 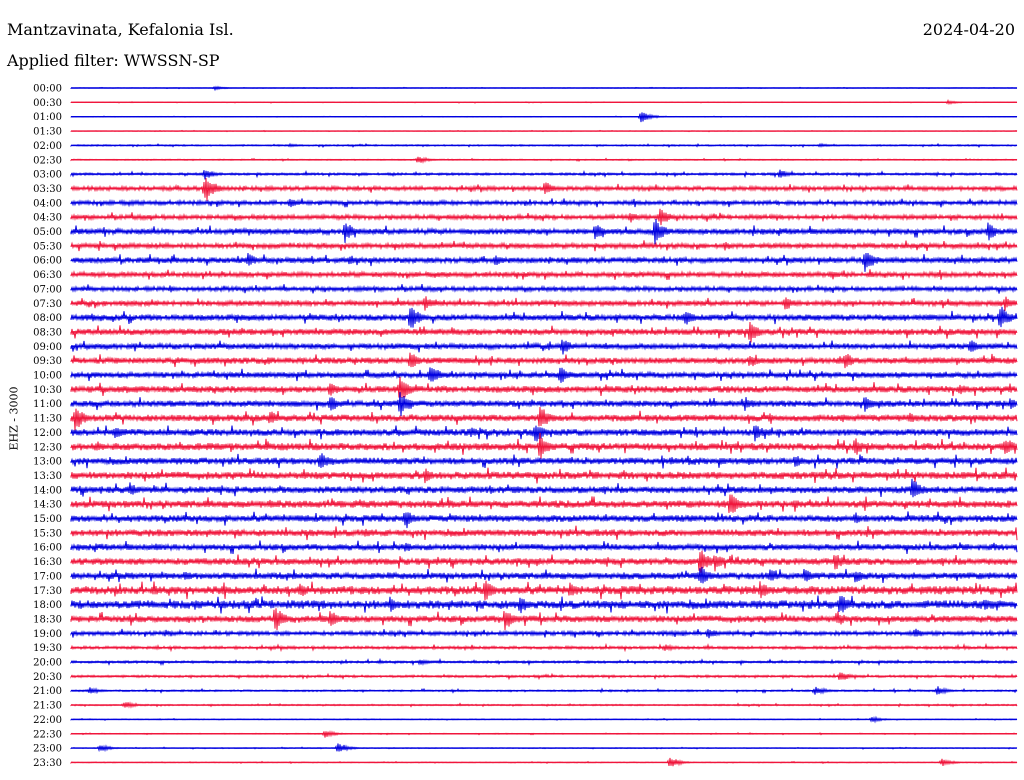 I want to click on time-tick-label: 22:30, so click(x=47, y=734).